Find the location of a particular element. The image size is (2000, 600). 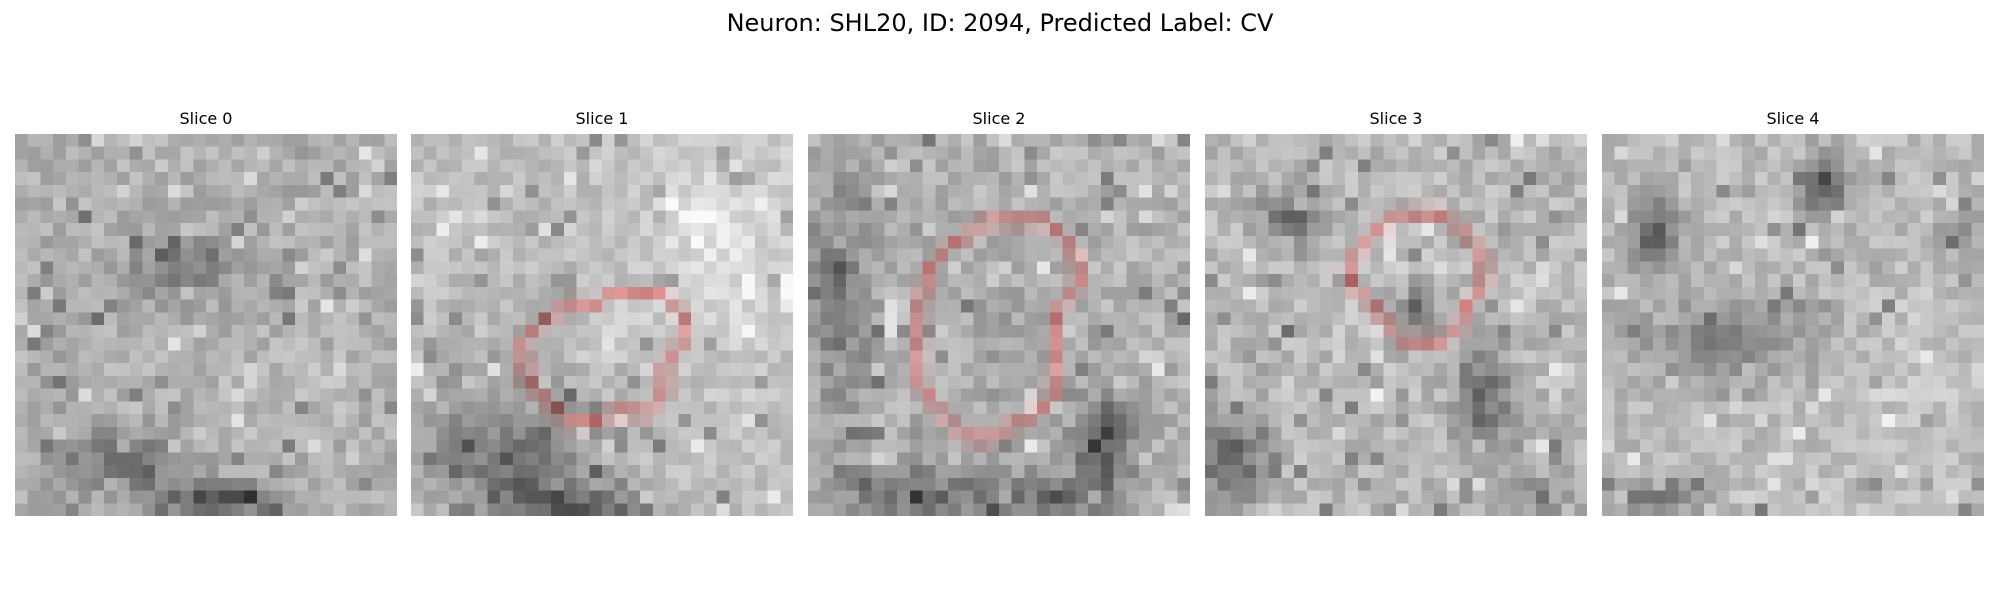

slice-title: Slice 4 is located at coordinates (1793, 118).